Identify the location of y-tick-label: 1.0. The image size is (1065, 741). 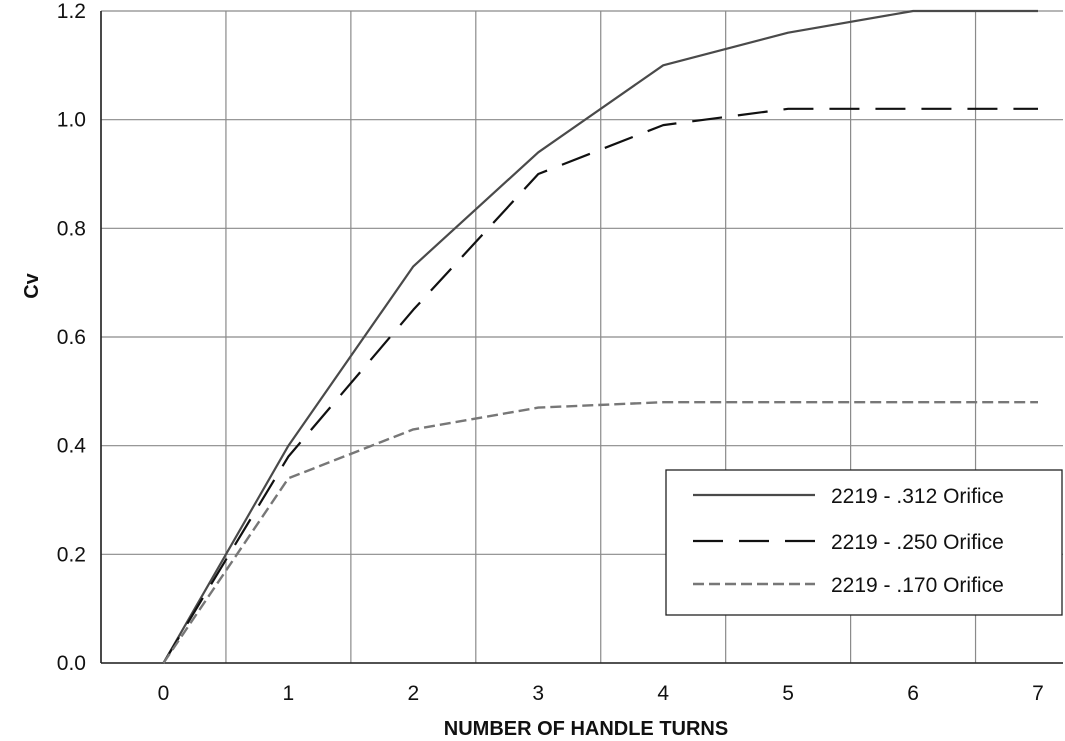
(71, 120).